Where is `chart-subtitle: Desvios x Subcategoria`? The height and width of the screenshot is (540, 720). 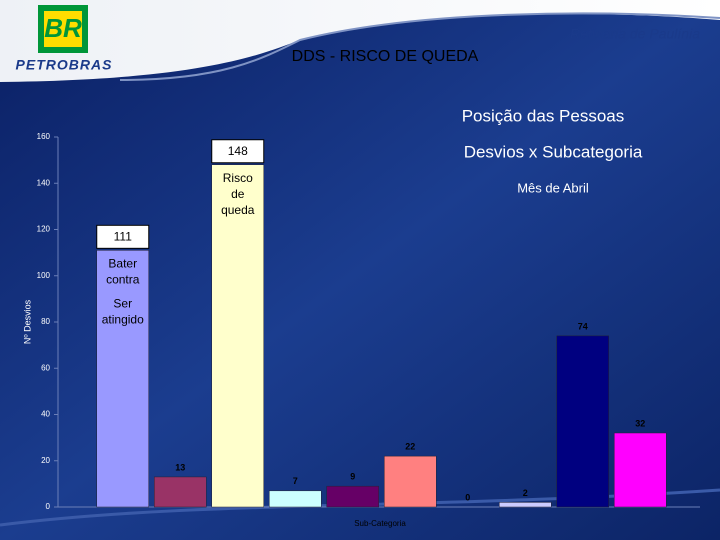 chart-subtitle: Desvios x Subcategoria is located at coordinates (553, 151).